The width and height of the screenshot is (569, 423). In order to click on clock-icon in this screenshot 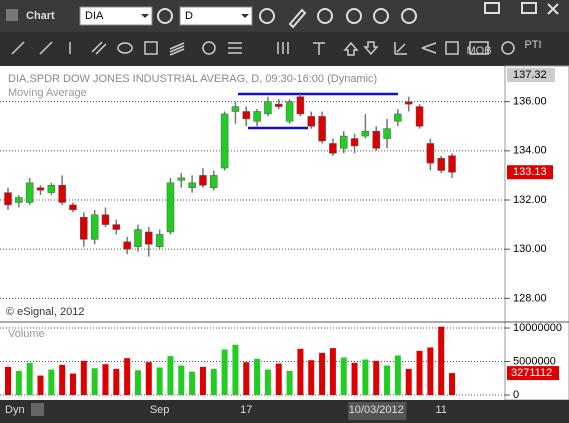, I will do `click(267, 16)`.